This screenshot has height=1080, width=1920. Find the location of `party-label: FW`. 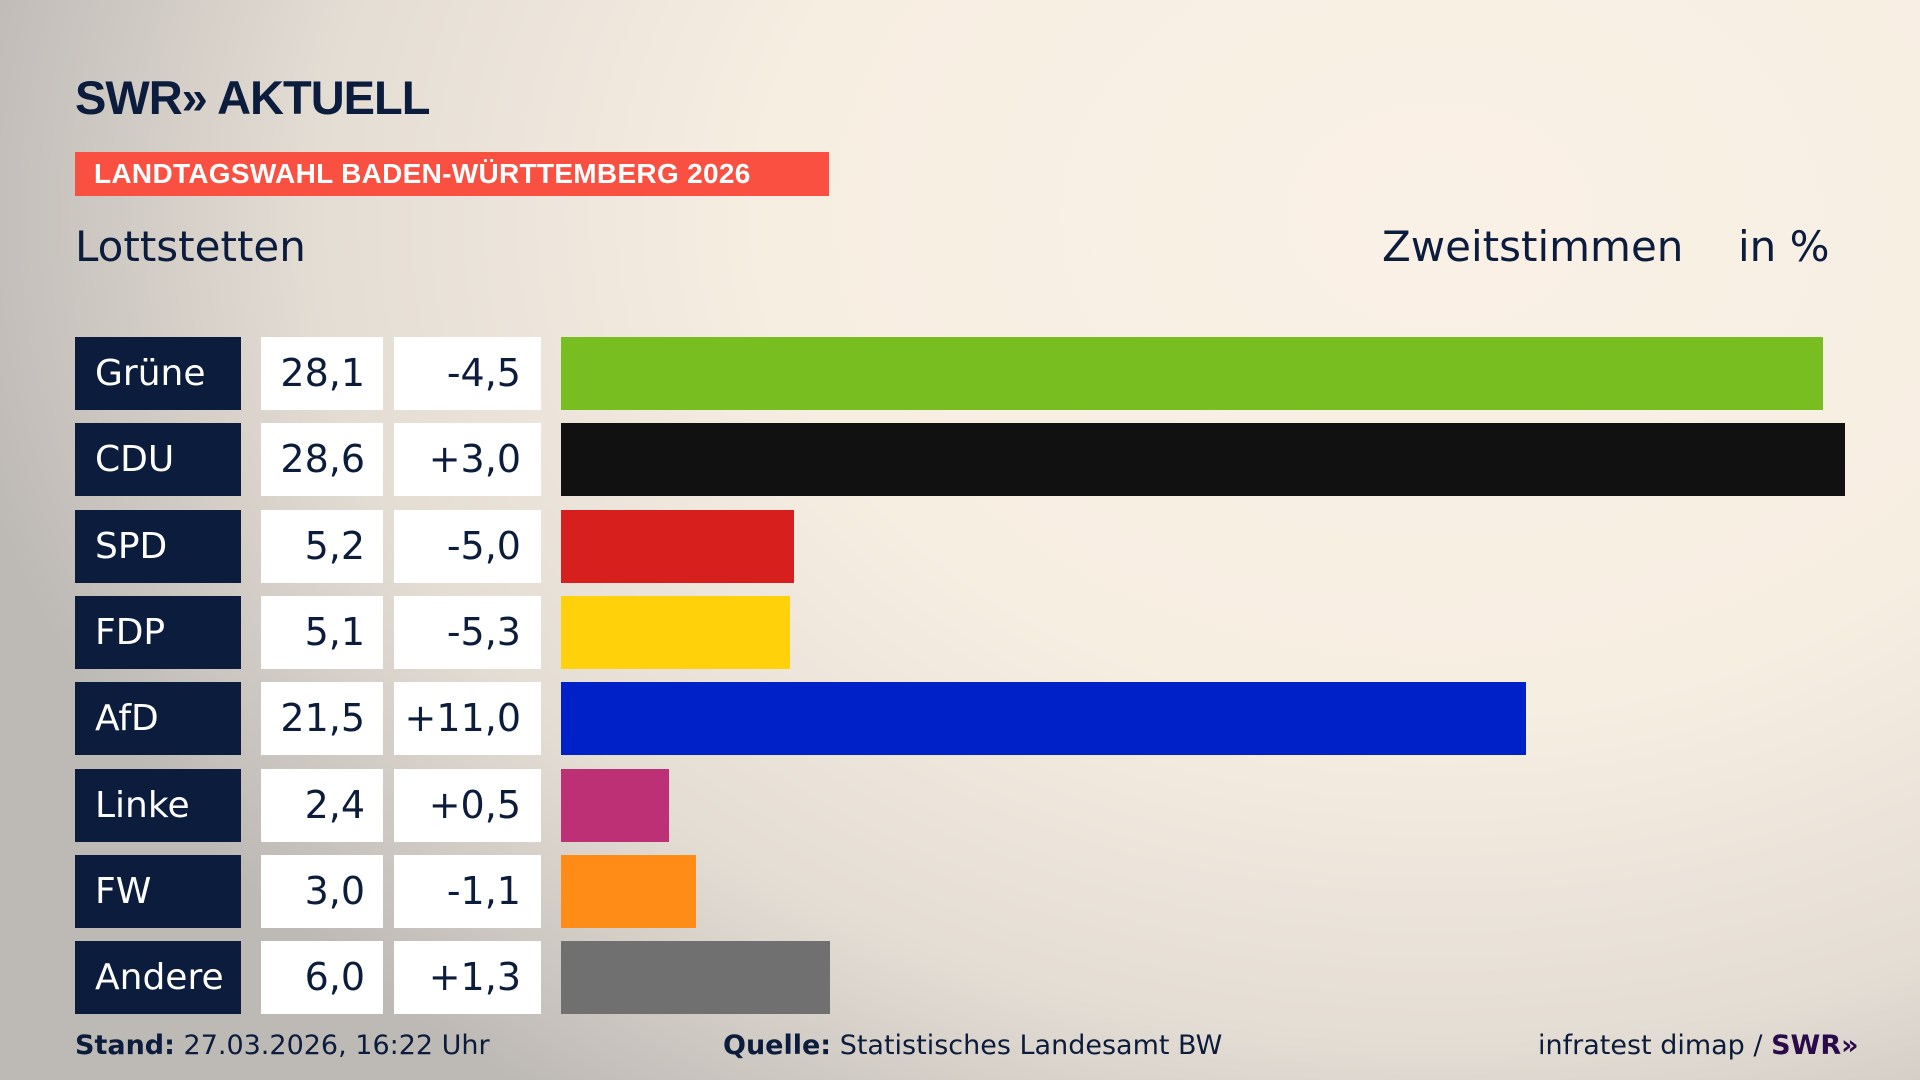

party-label: FW is located at coordinates (158, 891).